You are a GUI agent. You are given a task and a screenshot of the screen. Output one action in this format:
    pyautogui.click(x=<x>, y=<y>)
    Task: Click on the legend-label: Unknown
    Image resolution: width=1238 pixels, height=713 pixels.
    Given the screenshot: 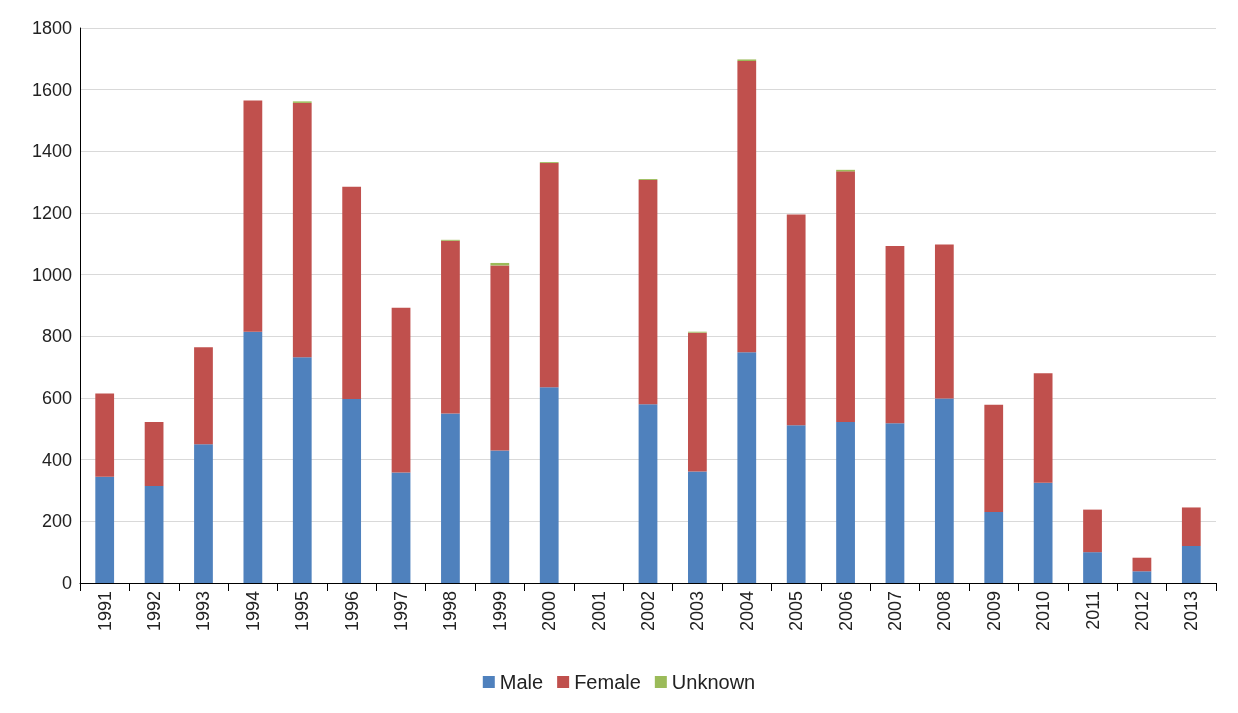 What is the action you would take?
    pyautogui.click(x=713, y=682)
    